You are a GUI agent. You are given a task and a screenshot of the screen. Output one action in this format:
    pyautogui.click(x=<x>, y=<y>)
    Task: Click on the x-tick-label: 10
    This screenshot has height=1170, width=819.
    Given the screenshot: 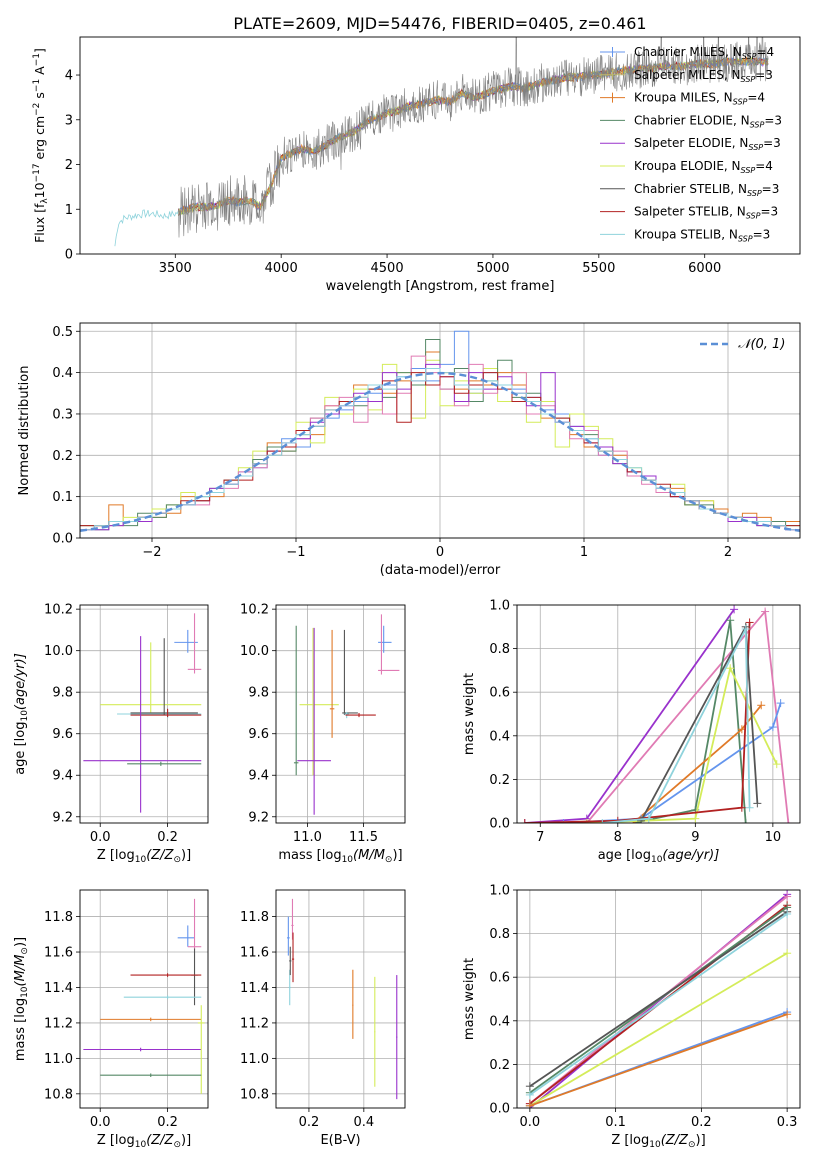 What is the action you would take?
    pyautogui.click(x=773, y=837)
    